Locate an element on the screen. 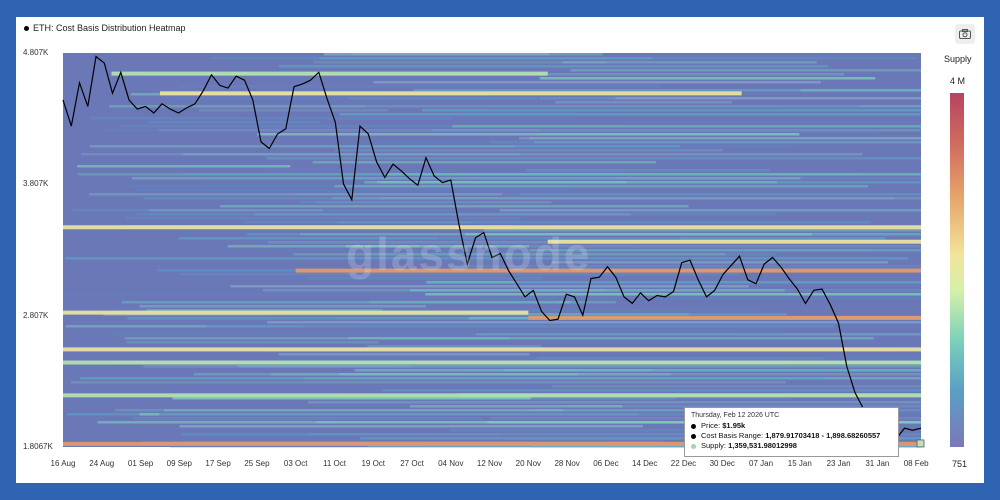 The image size is (1000, 500). x-tick-label: 08 Feb is located at coordinates (916, 463).